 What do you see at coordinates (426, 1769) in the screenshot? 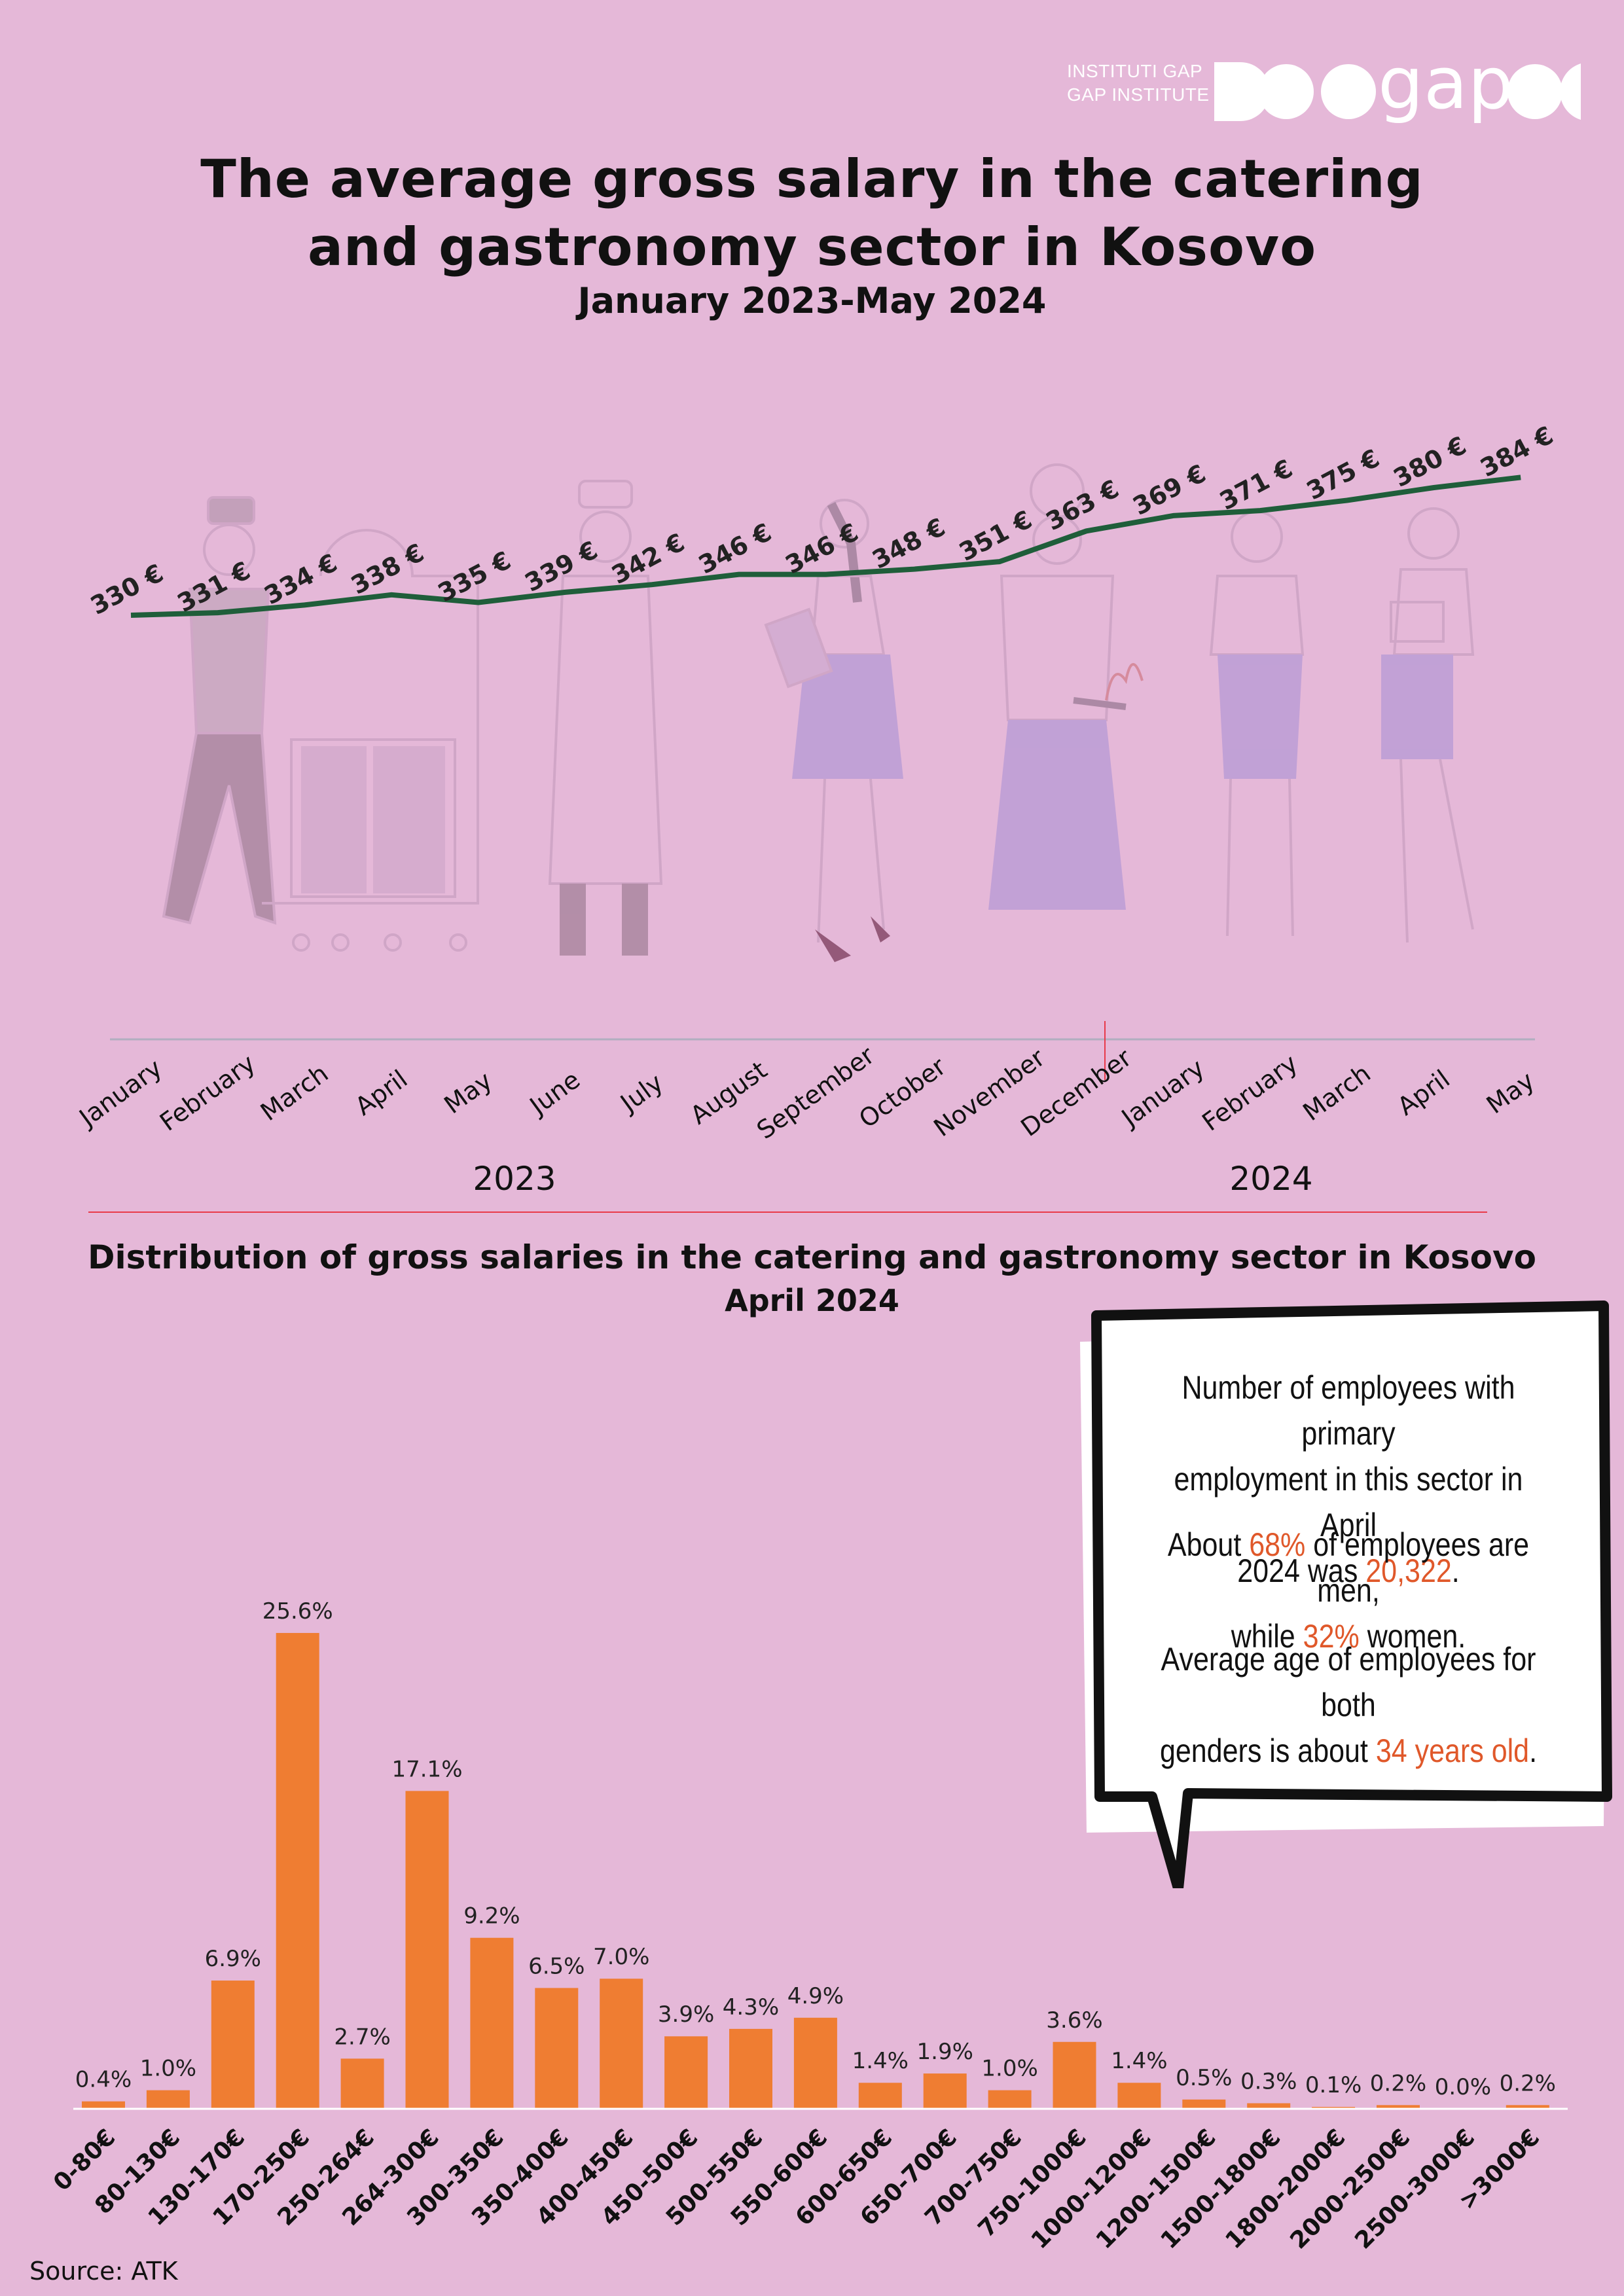
I see `bar-value-label: 17.1%` at bounding box center [426, 1769].